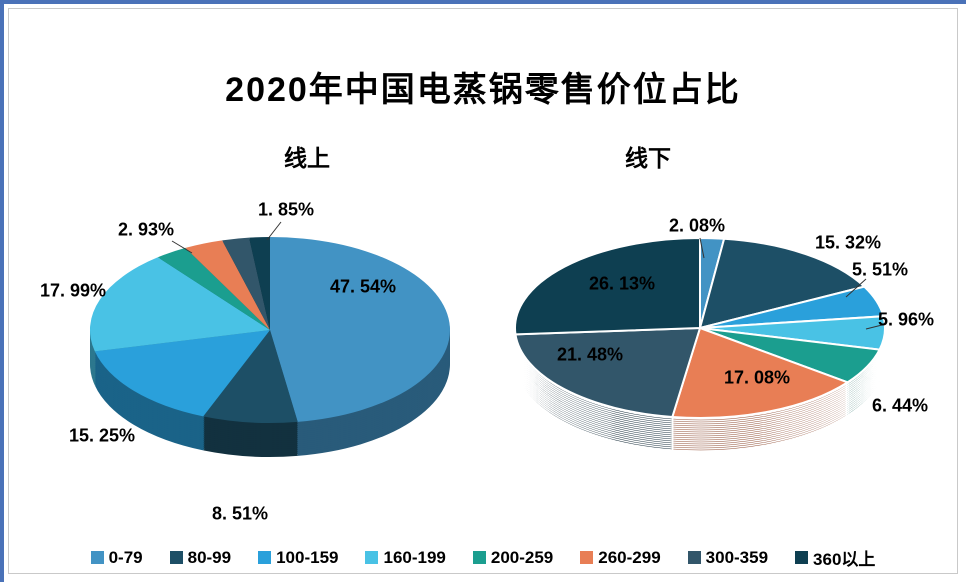 This screenshot has height=582, width=966. I want to click on online-pie-subtitle: 线上, so click(307, 158).